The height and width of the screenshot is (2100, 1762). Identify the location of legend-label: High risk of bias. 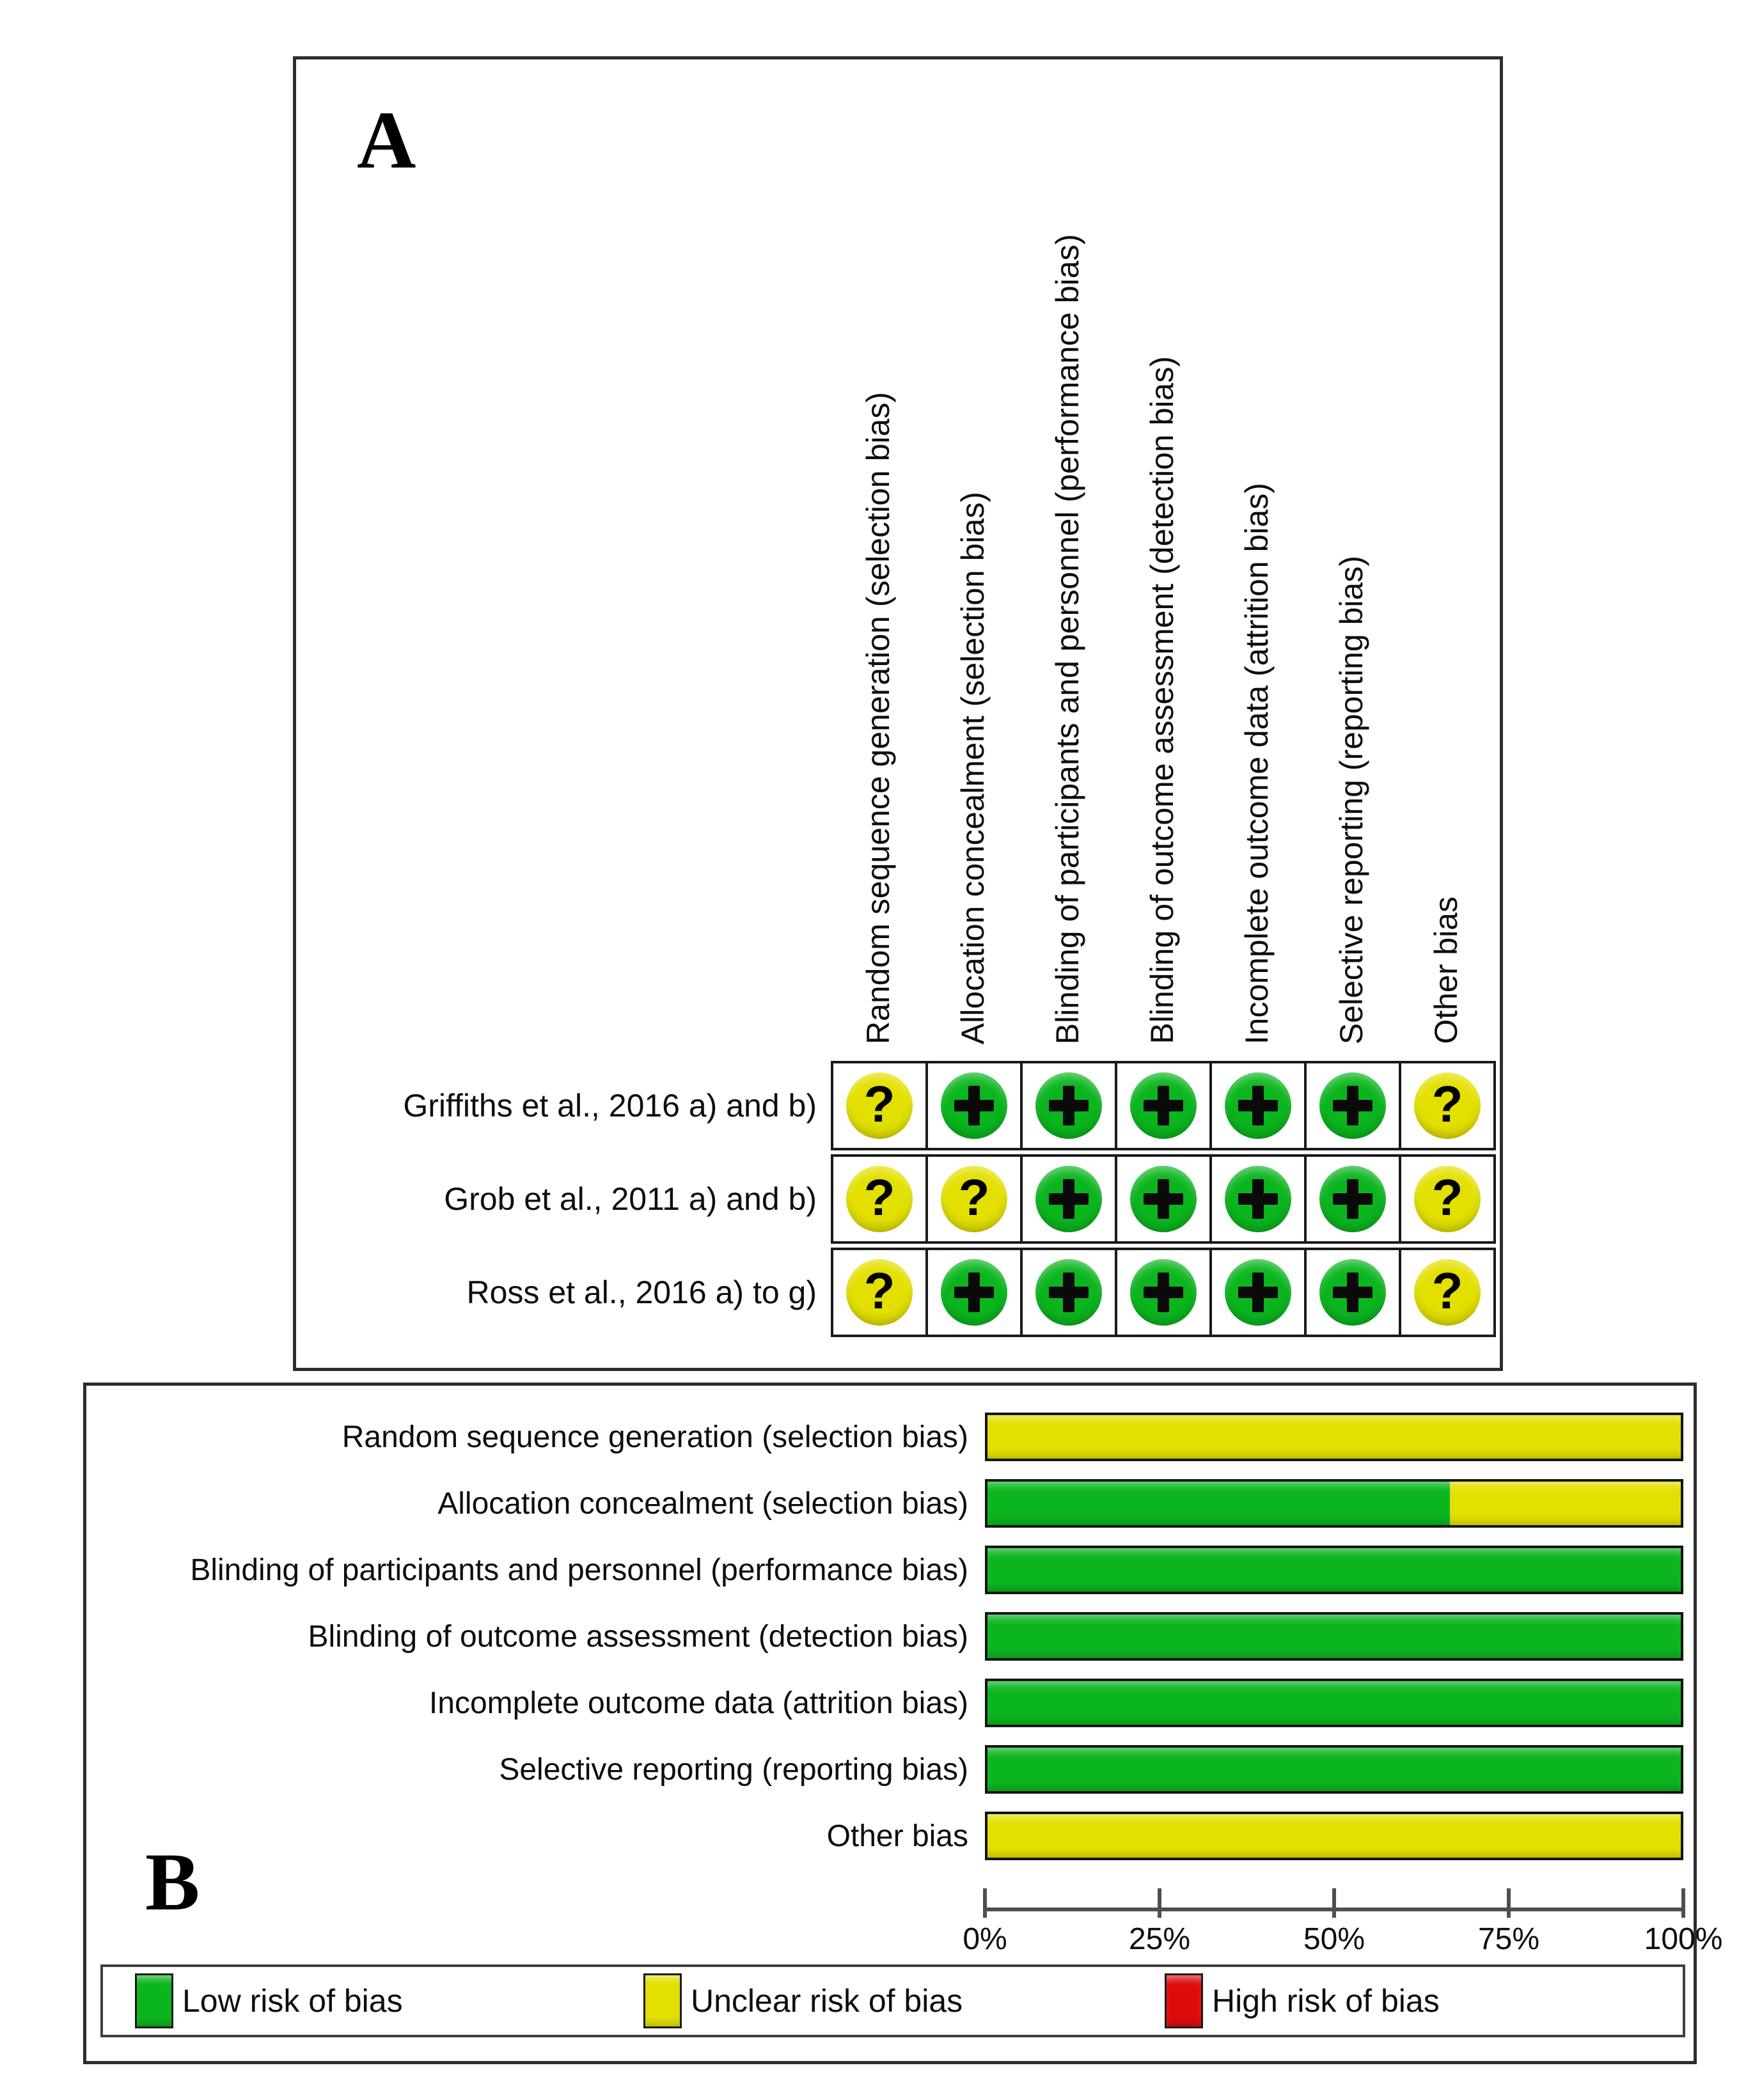
(1326, 2001).